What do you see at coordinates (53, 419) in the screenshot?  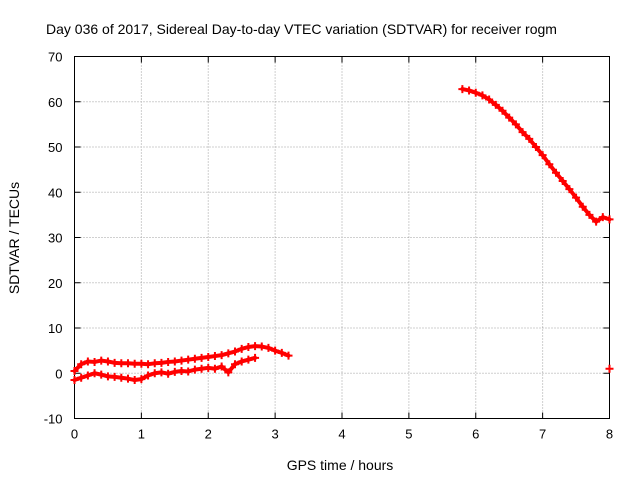 I see `y-tick-label: -10` at bounding box center [53, 419].